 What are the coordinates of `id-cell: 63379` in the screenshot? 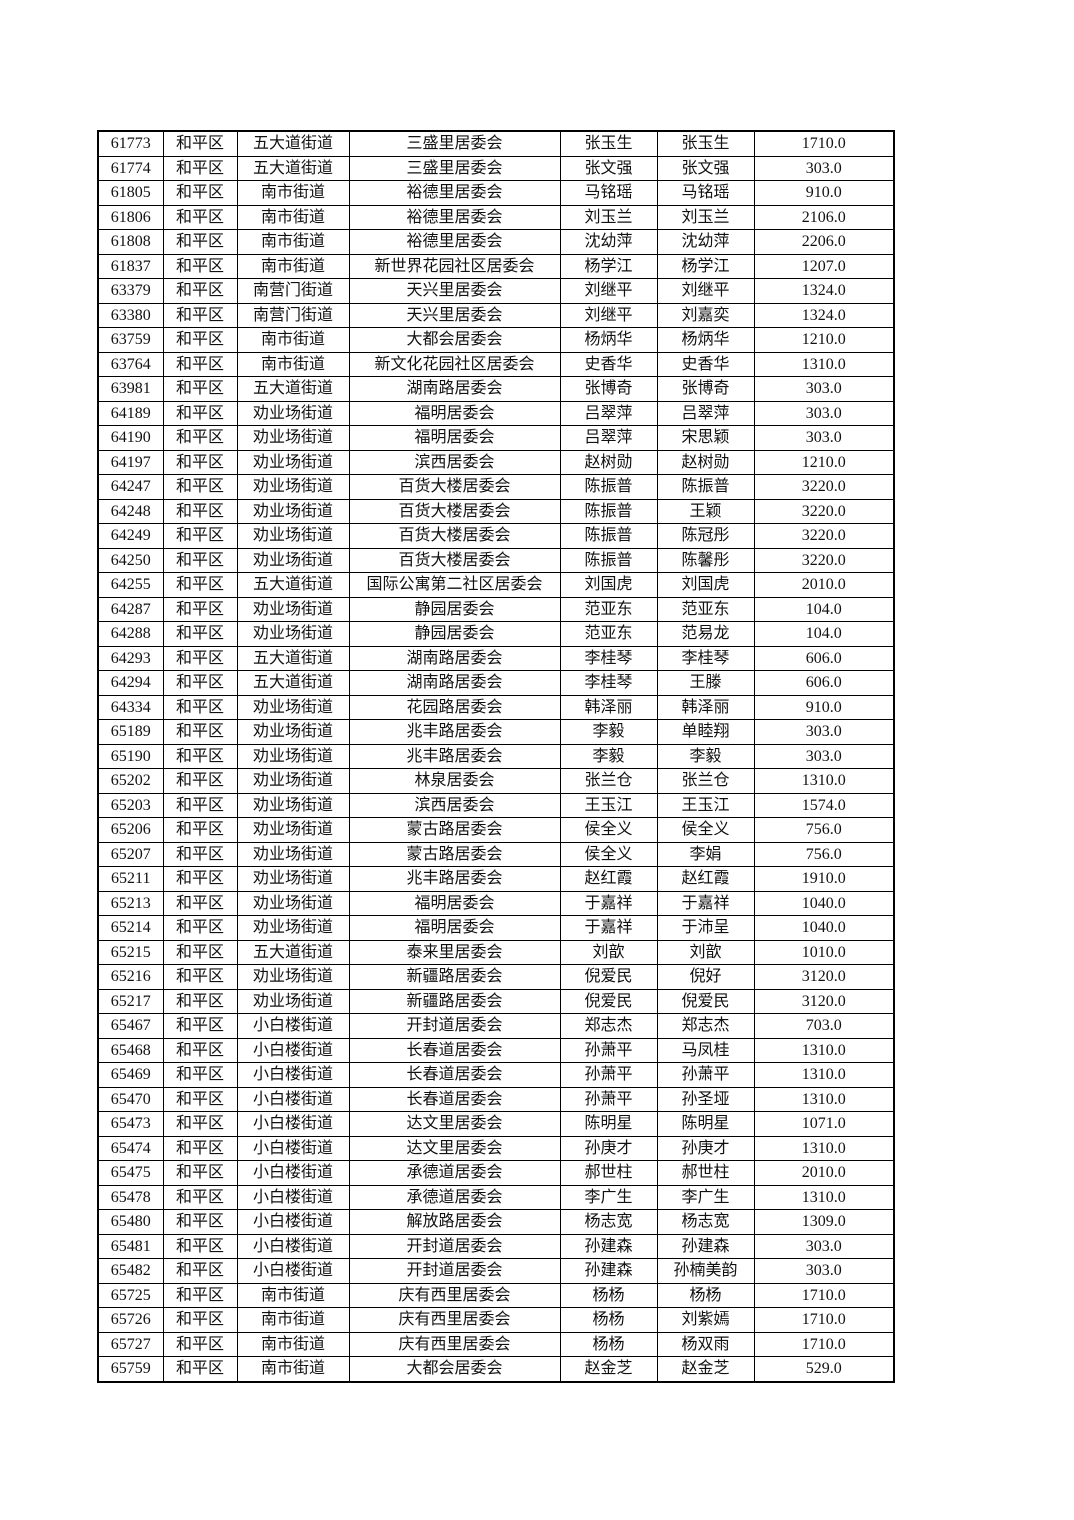 It's located at (130, 291).